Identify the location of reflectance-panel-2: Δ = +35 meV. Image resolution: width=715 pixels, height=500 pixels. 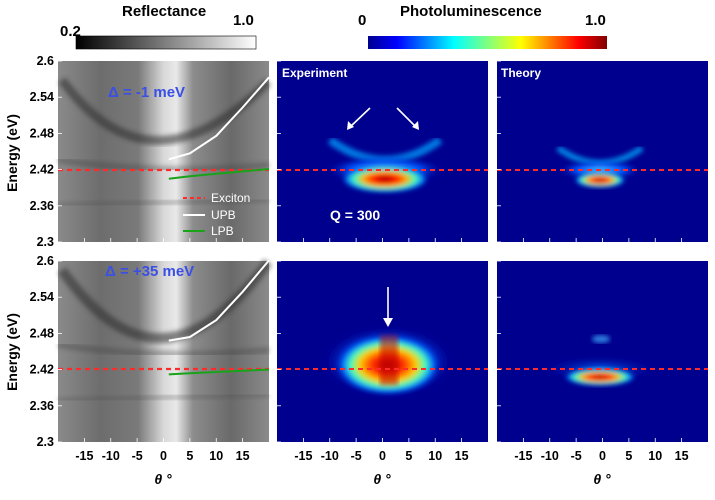
(165, 350).